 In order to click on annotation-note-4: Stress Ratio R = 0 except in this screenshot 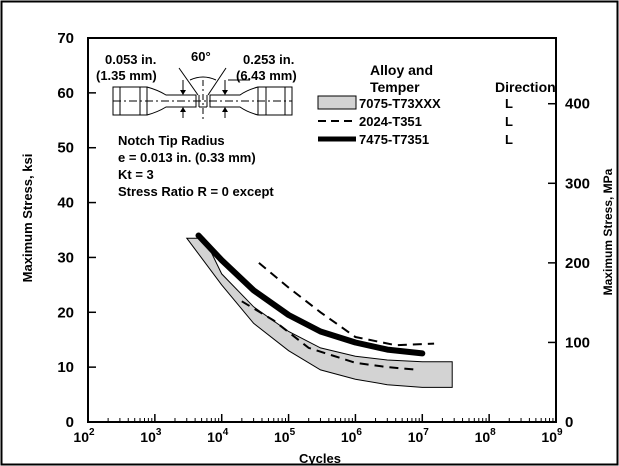, I will do `click(196, 191)`.